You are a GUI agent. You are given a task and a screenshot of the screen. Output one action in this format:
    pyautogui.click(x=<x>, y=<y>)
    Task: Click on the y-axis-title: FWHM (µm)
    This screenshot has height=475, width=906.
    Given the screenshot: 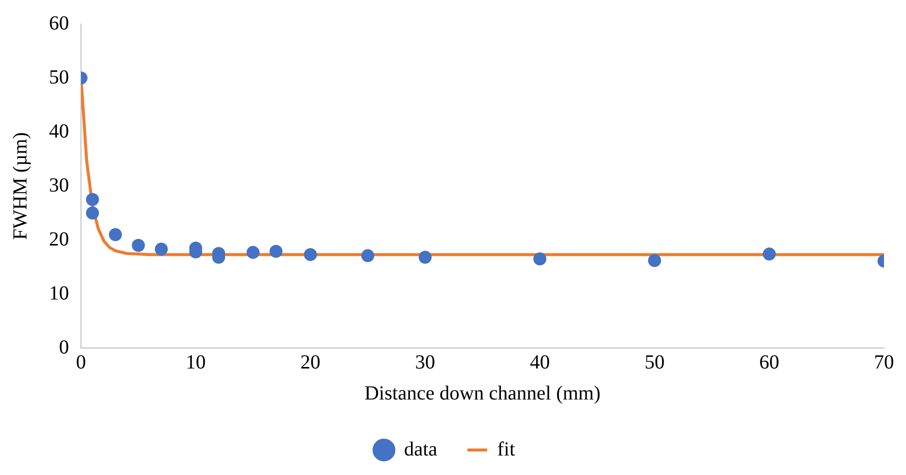 What is the action you would take?
    pyautogui.click(x=20, y=186)
    